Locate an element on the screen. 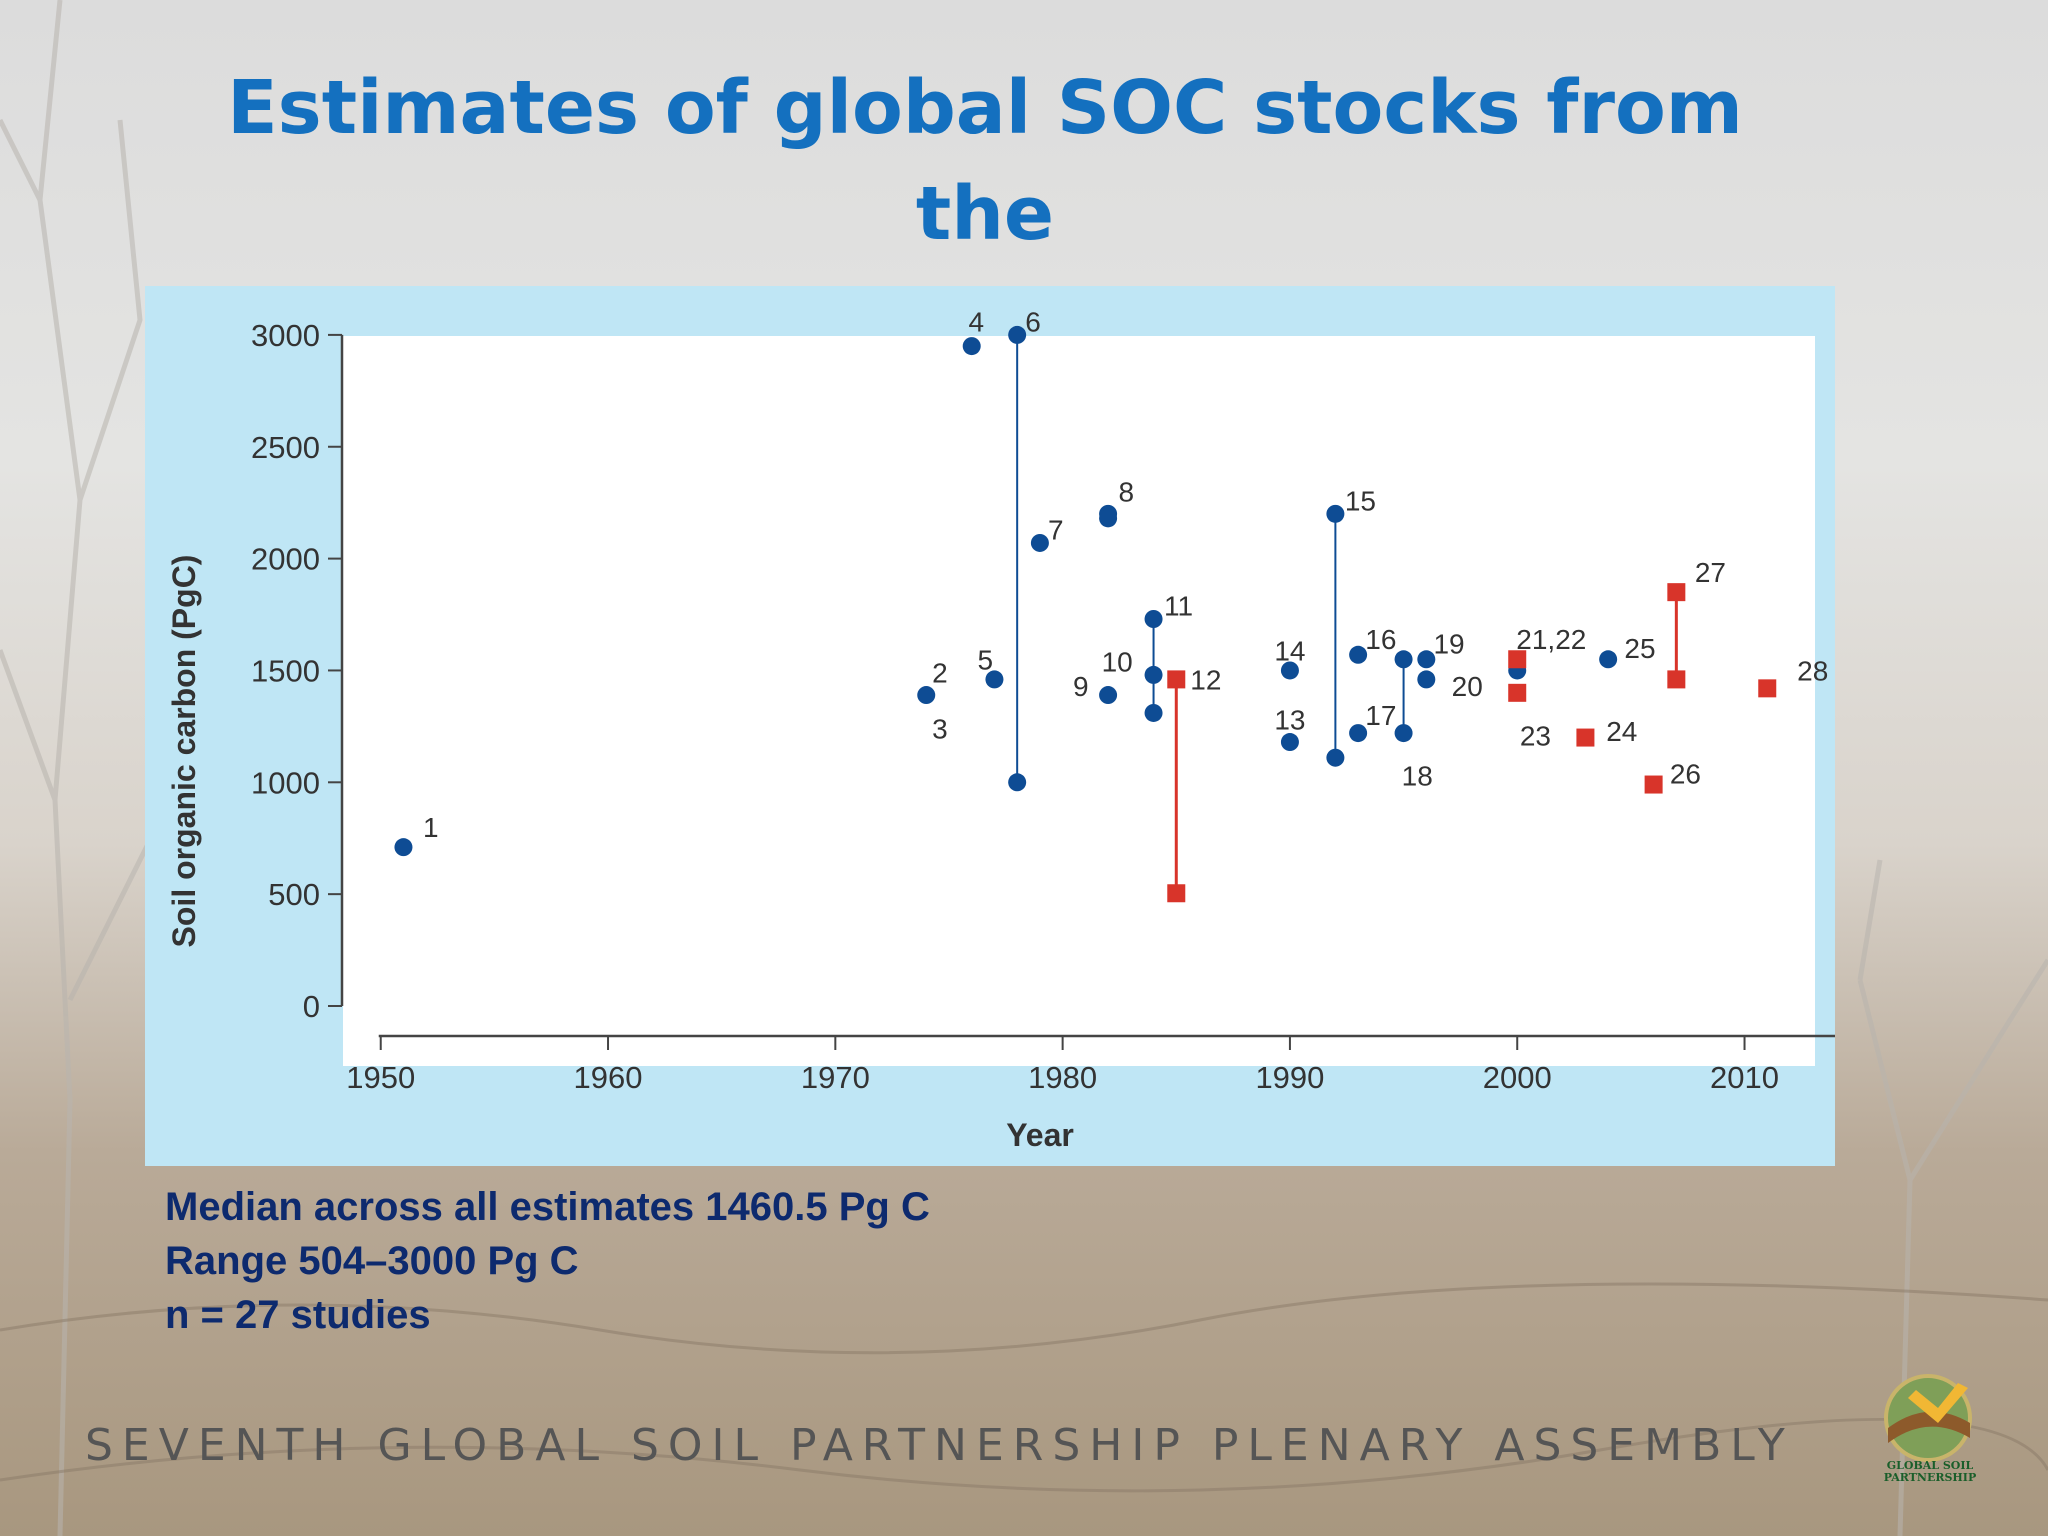 The width and height of the screenshot is (2048, 1536). point-label-25: 25 is located at coordinates (1639, 648).